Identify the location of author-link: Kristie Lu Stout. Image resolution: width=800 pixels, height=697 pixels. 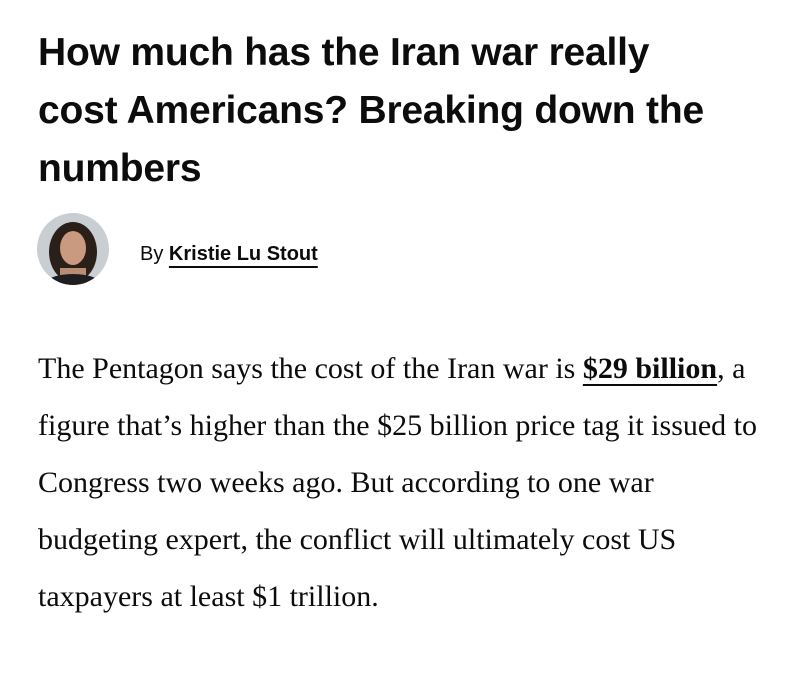
(243, 254).